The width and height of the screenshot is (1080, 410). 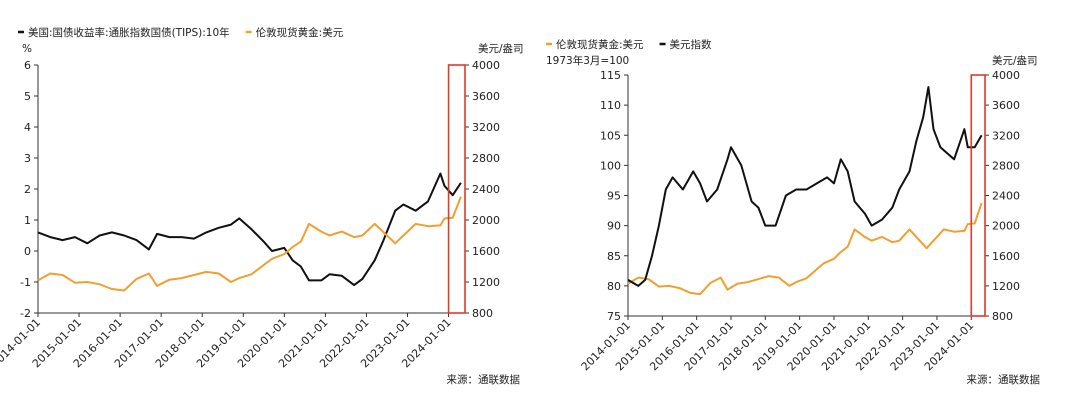 What do you see at coordinates (610, 105) in the screenshot?
I see `y-left-tick-label-7: 110` at bounding box center [610, 105].